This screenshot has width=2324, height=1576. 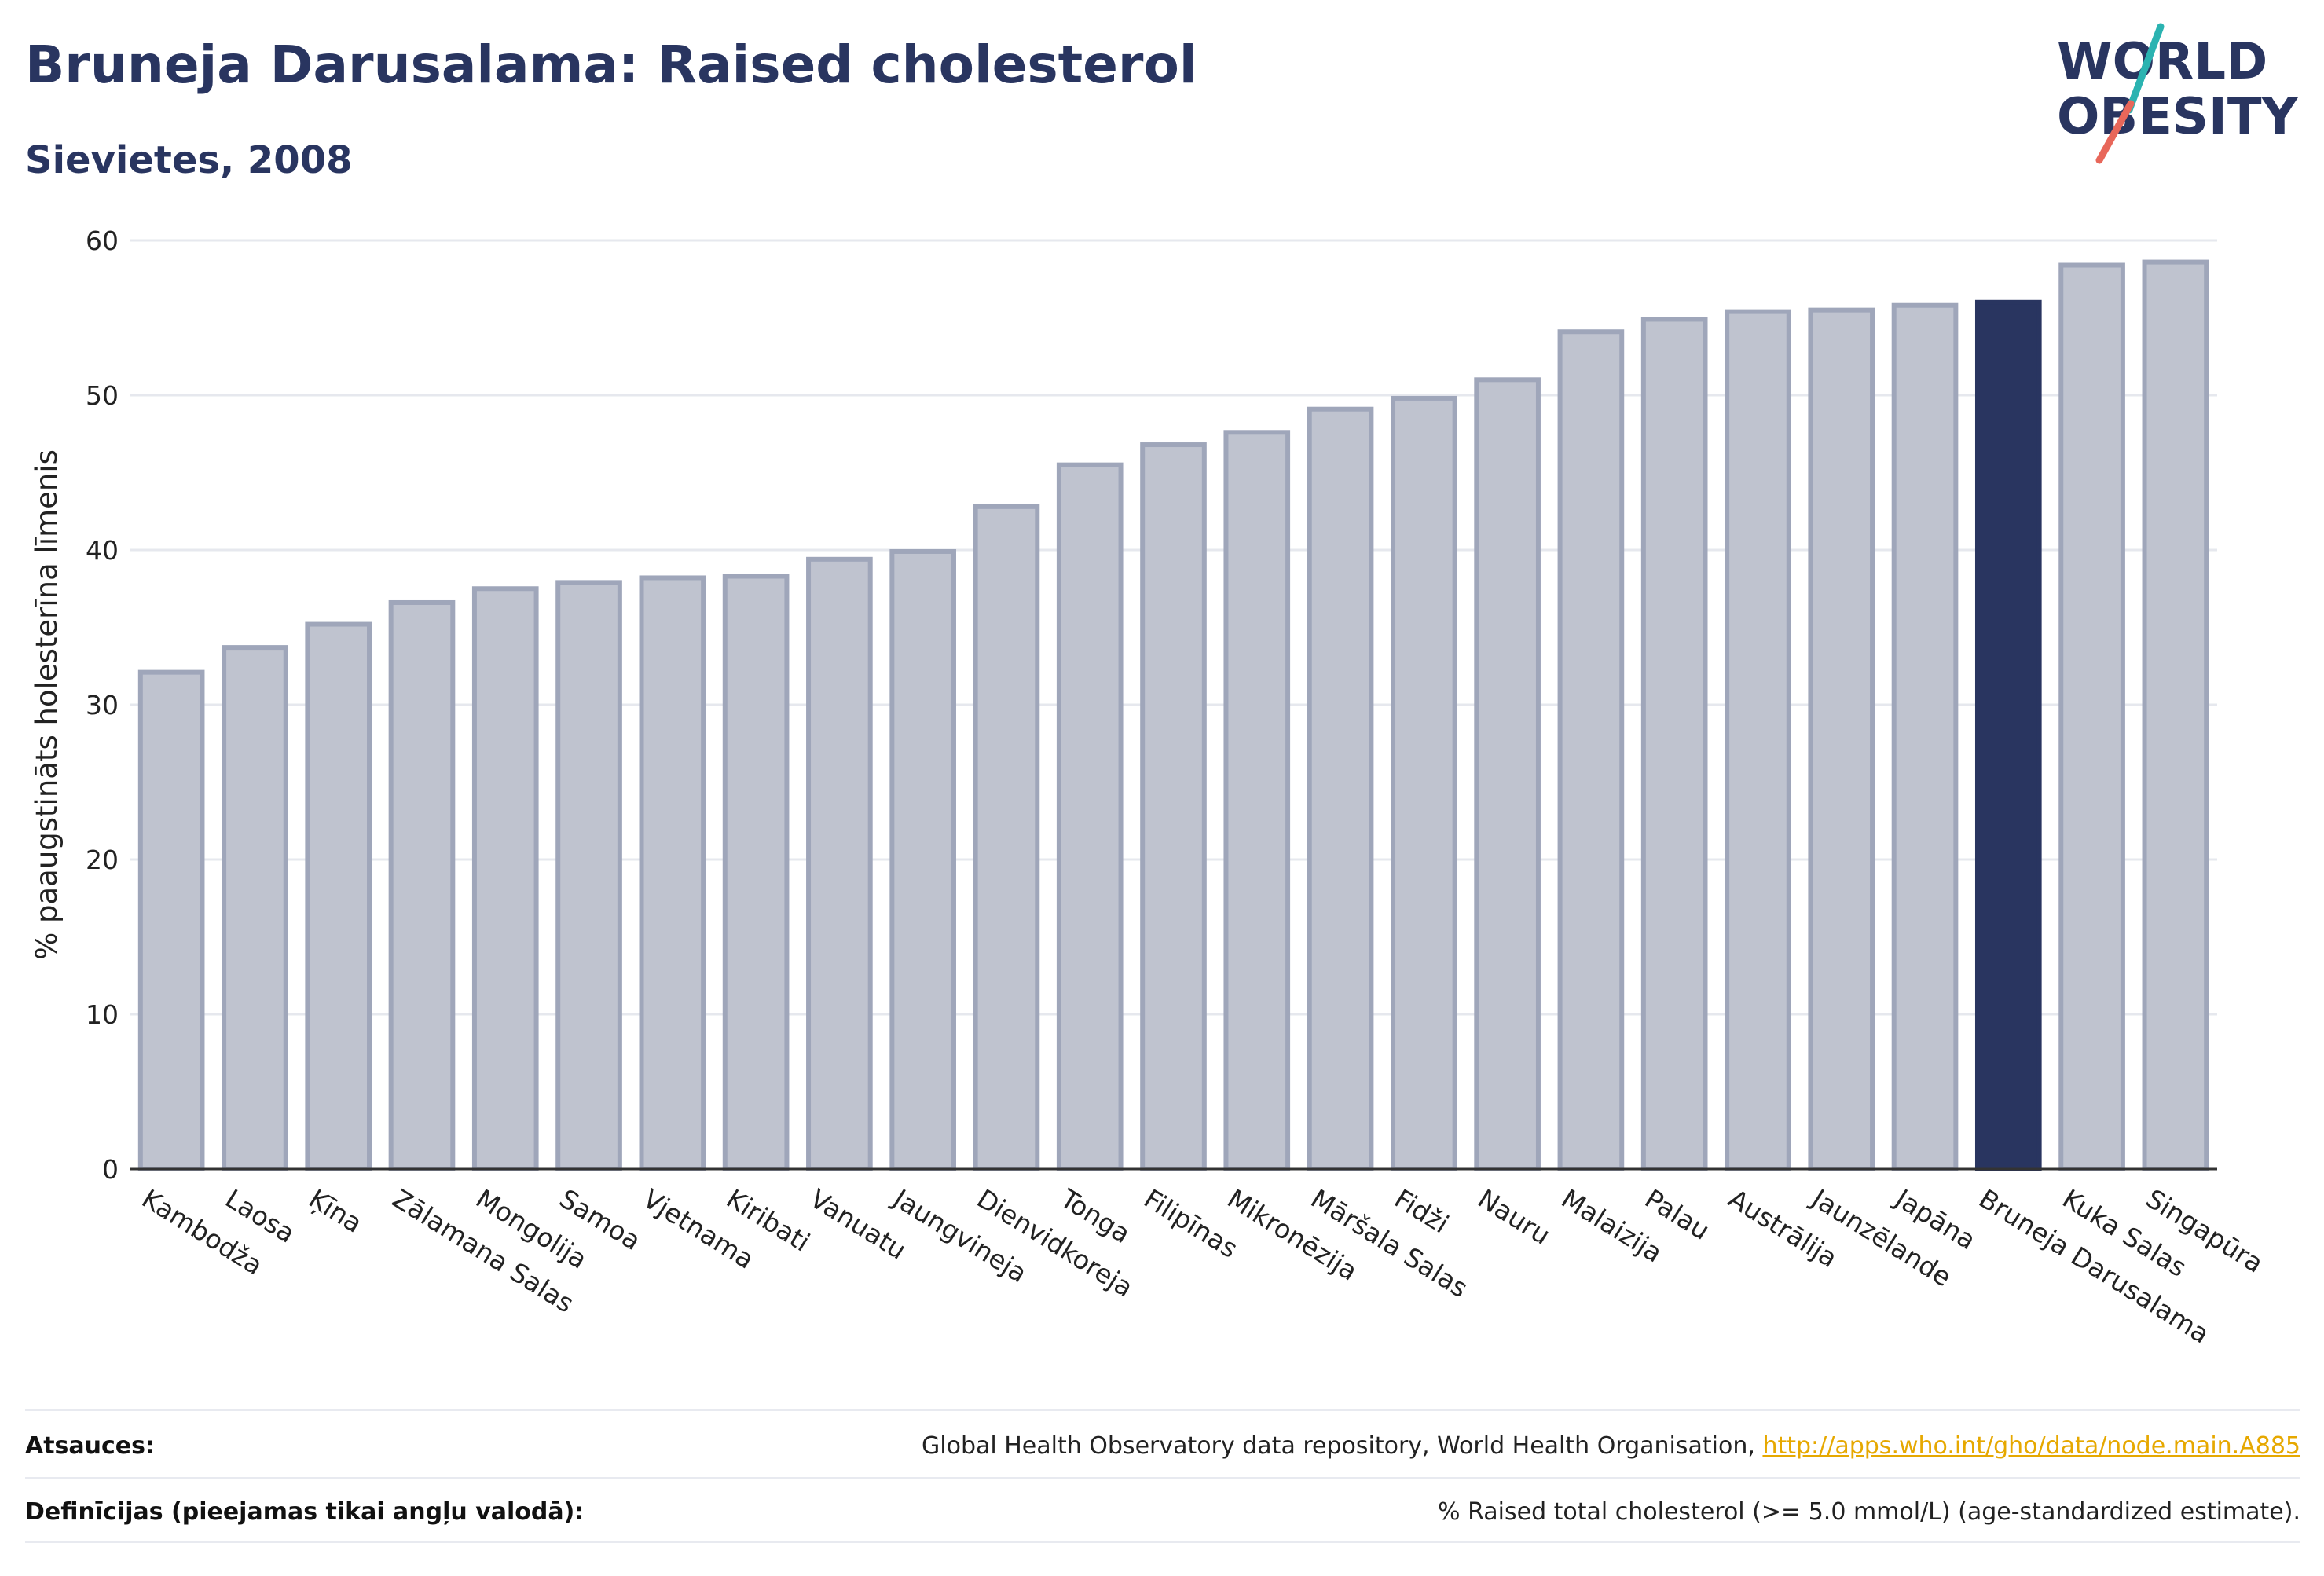 What do you see at coordinates (102, 1014) in the screenshot?
I see `y-tick-label: 10` at bounding box center [102, 1014].